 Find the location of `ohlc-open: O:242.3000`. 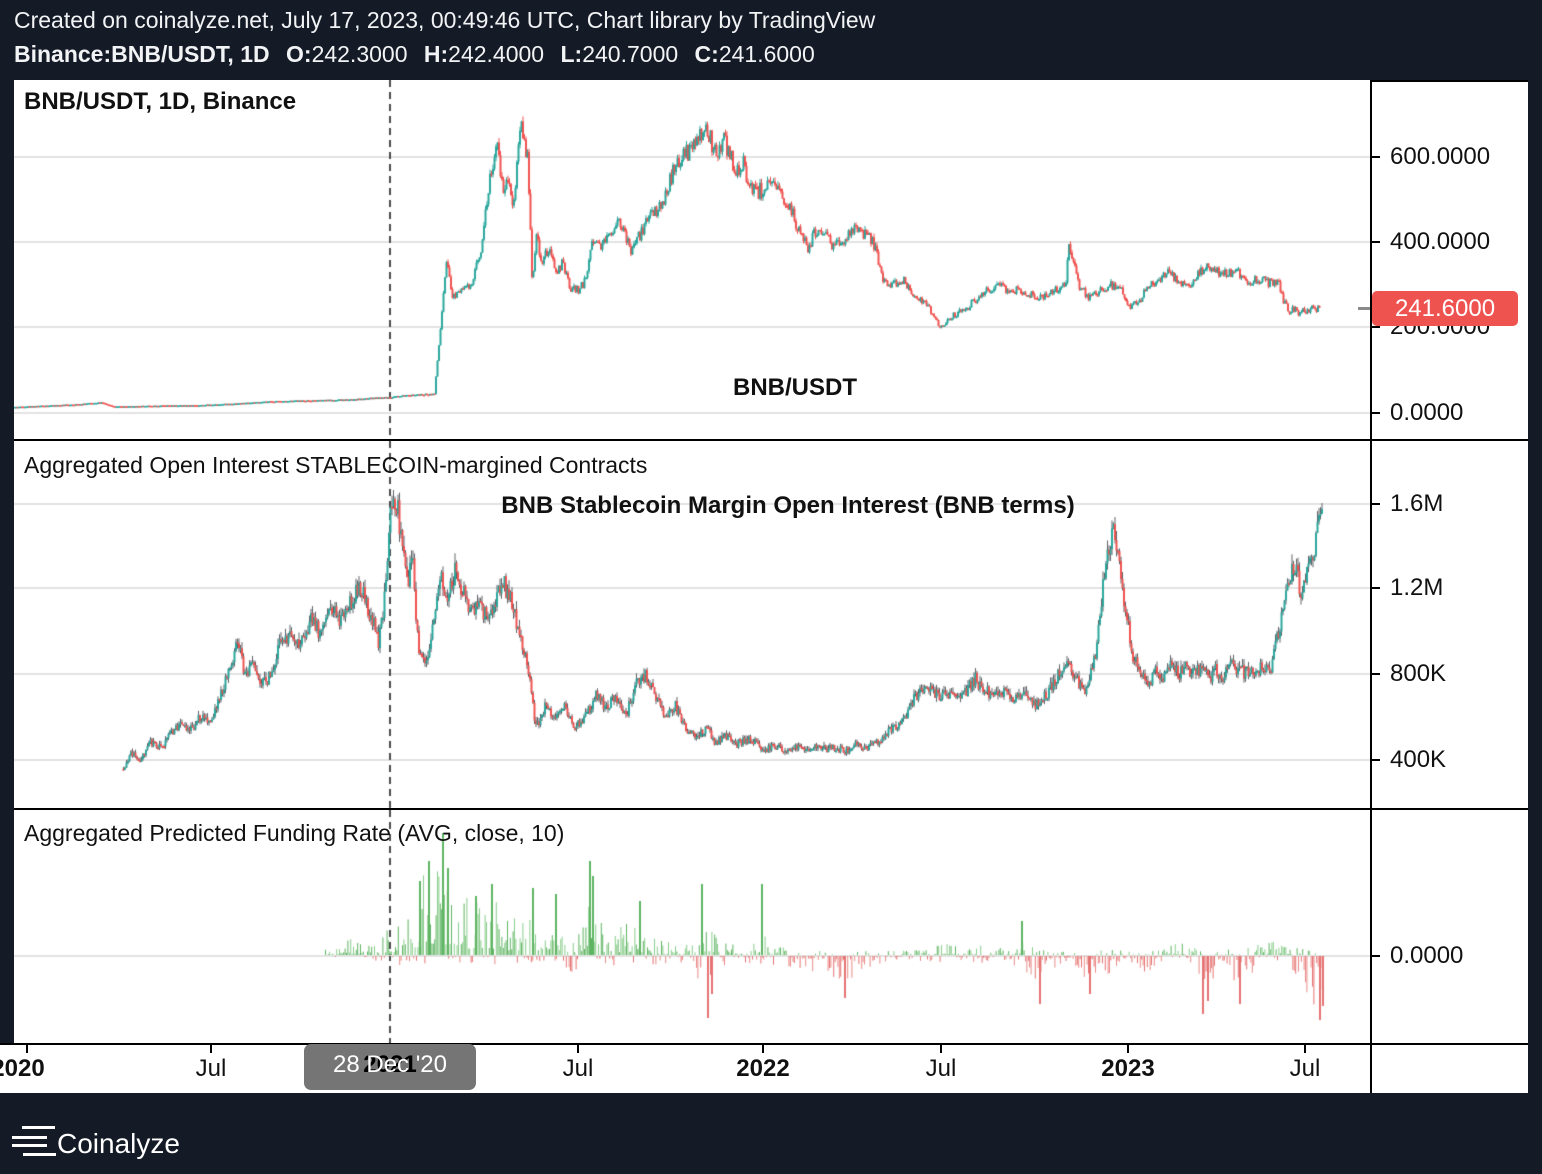

ohlc-open: O:242.3000 is located at coordinates (347, 54).